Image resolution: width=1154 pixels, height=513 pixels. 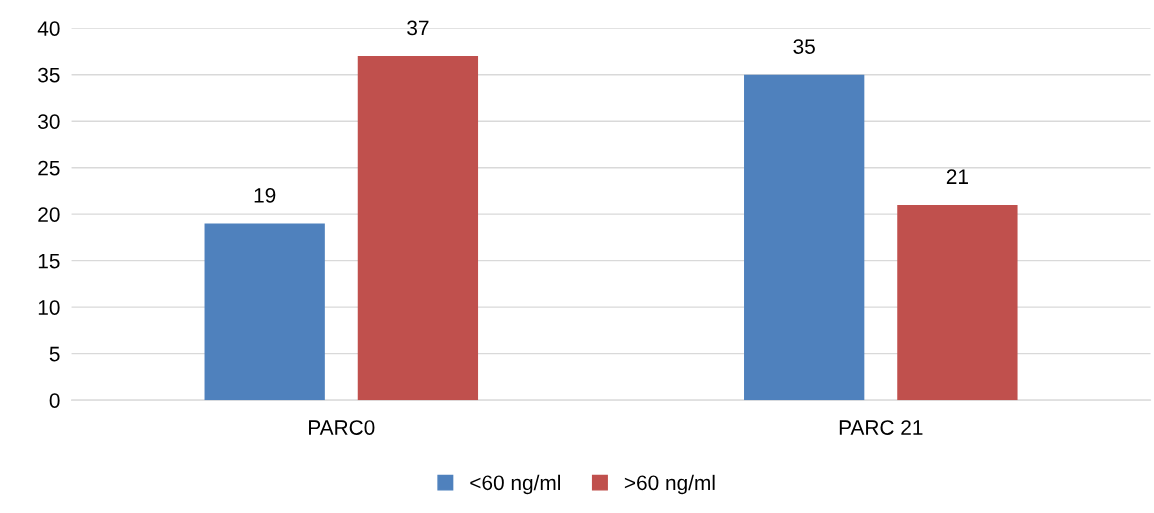 I want to click on y-tick-label: 10, so click(x=49, y=307).